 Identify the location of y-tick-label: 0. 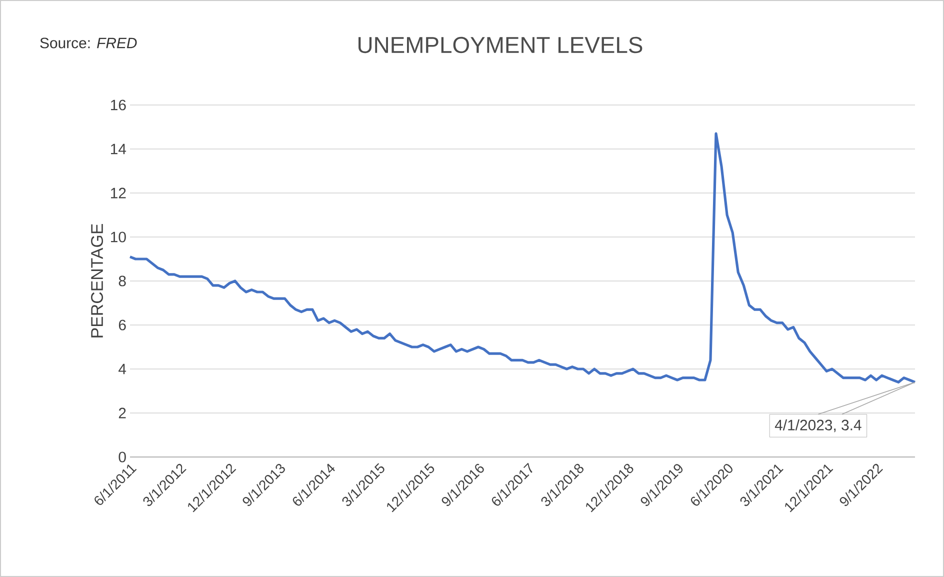
(122, 457).